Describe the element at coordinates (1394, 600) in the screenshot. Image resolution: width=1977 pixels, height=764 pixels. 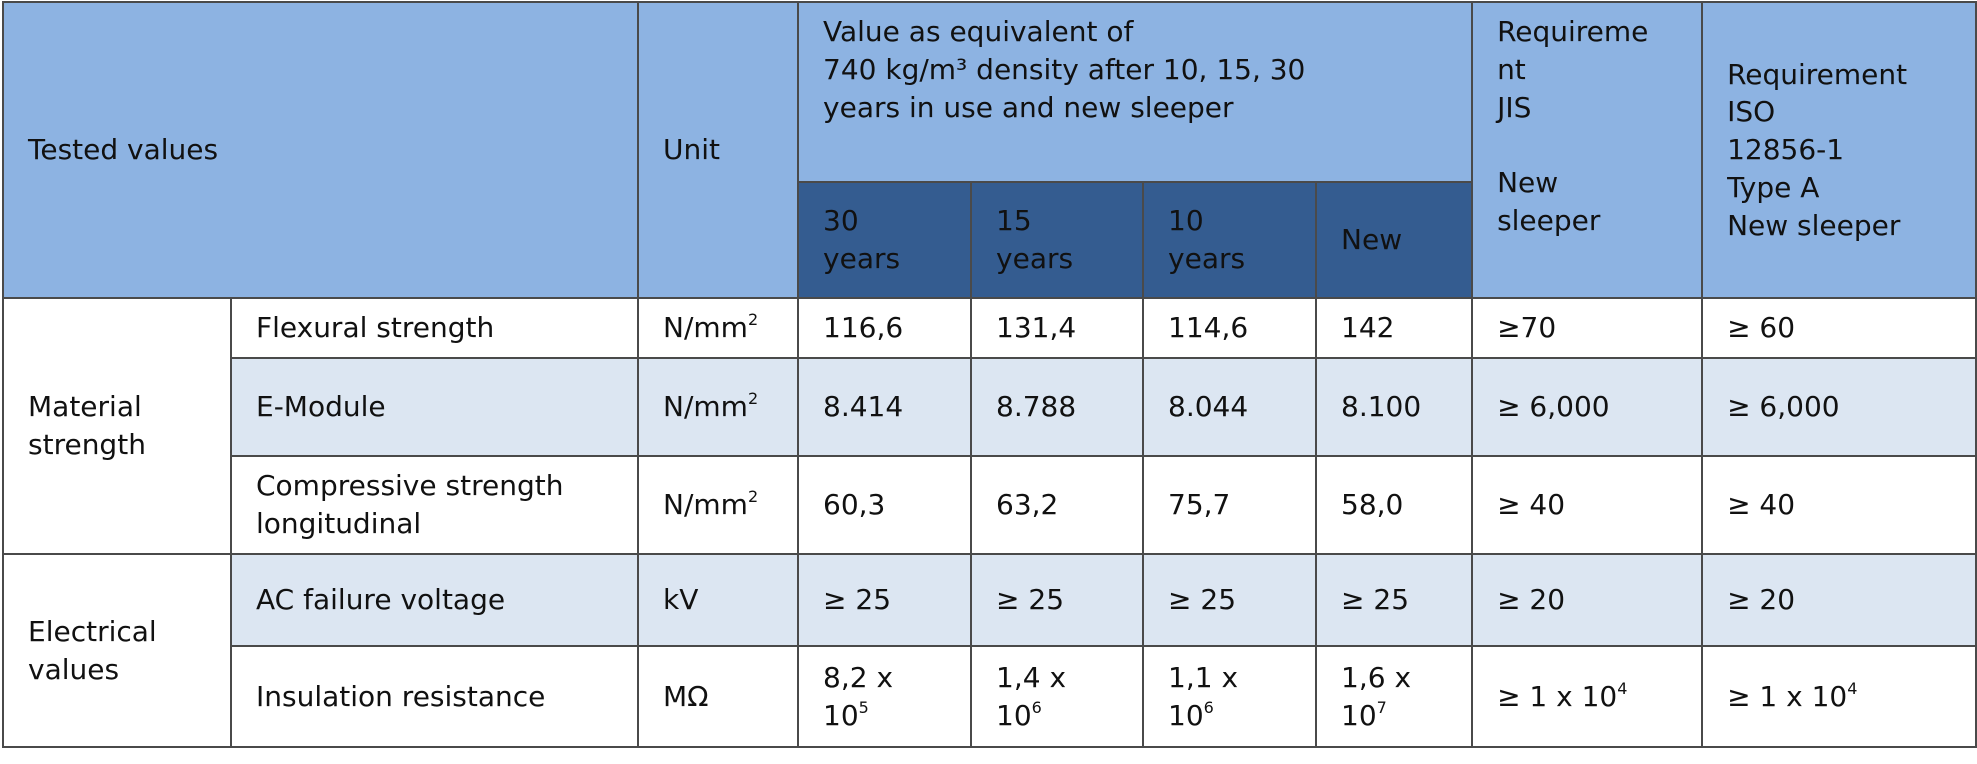
I see `value-new: ≥ 25` at that location.